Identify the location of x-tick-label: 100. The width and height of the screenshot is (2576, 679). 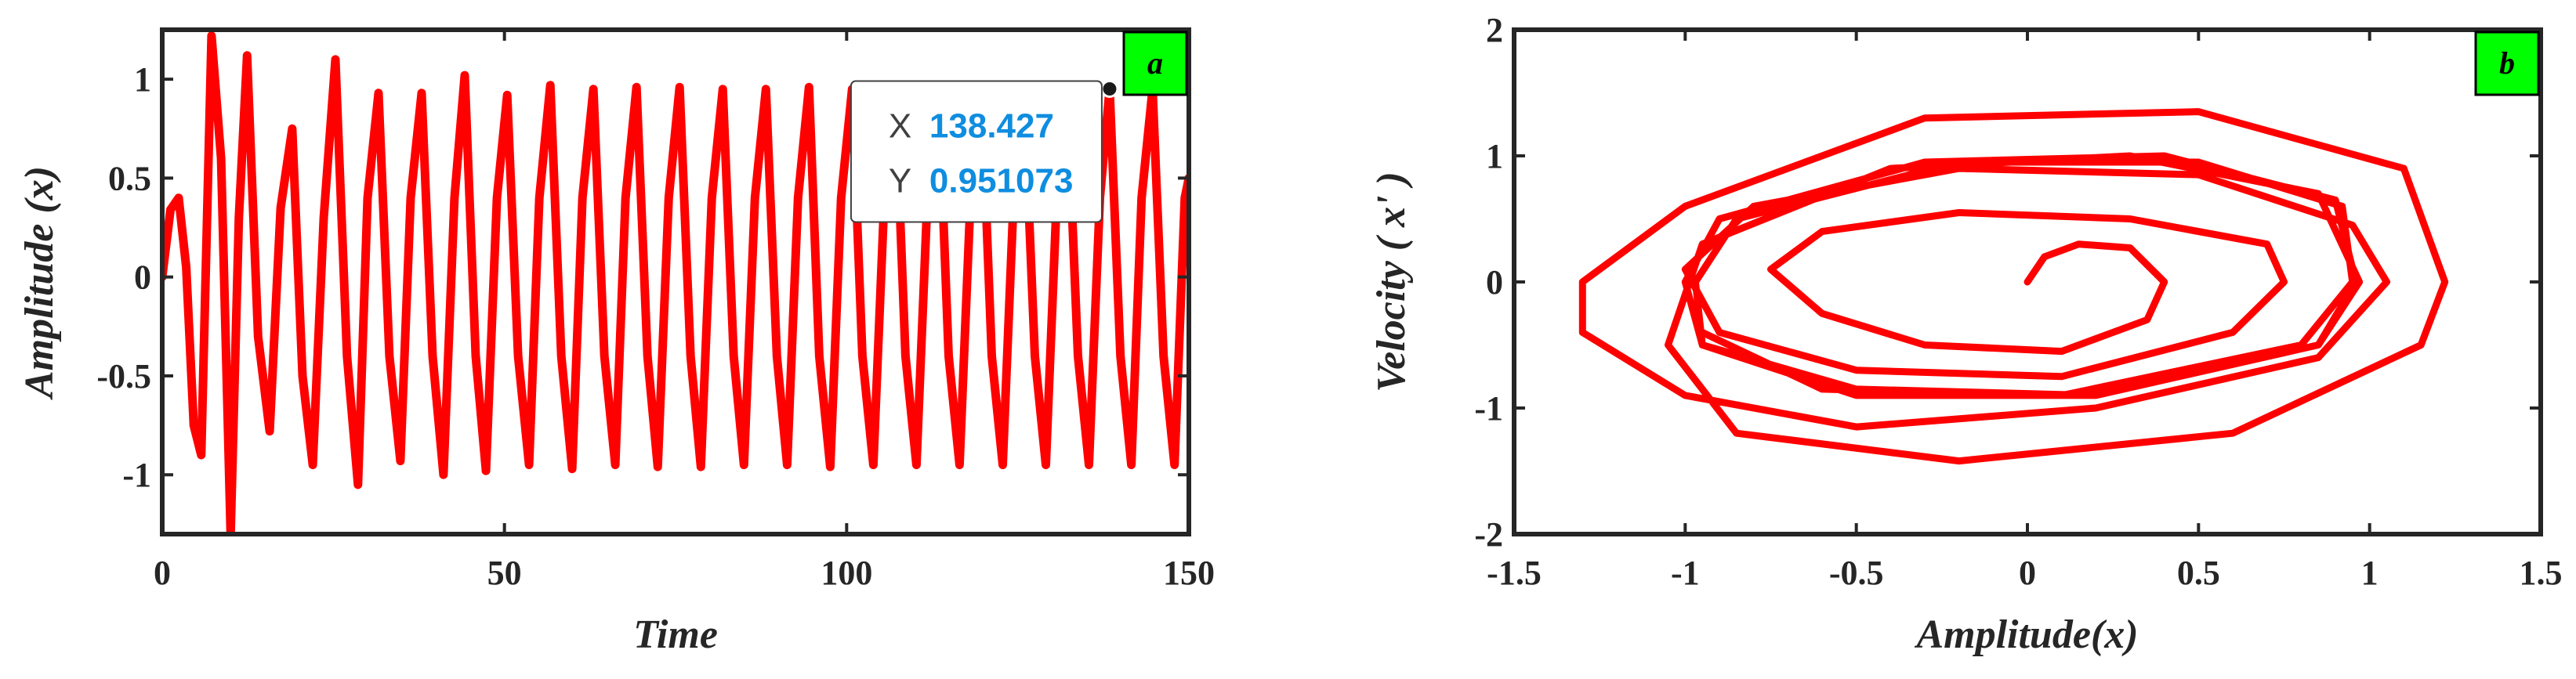
(846, 573).